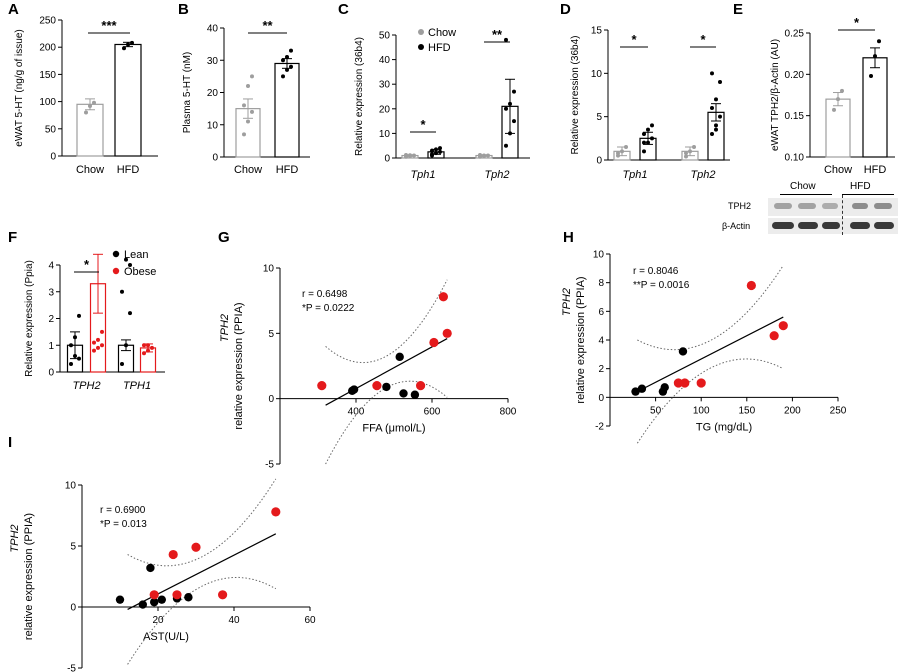 The width and height of the screenshot is (900, 672). I want to click on x-tick-label: 800, so click(508, 412).